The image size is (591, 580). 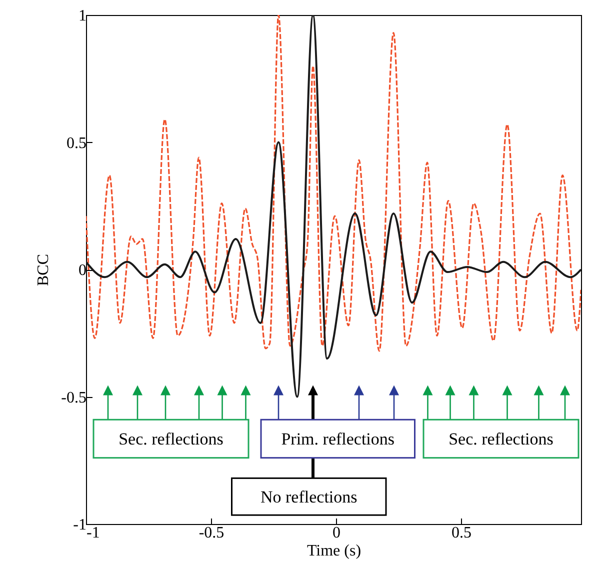 I want to click on x-axis-title: Time (s), so click(x=334, y=551).